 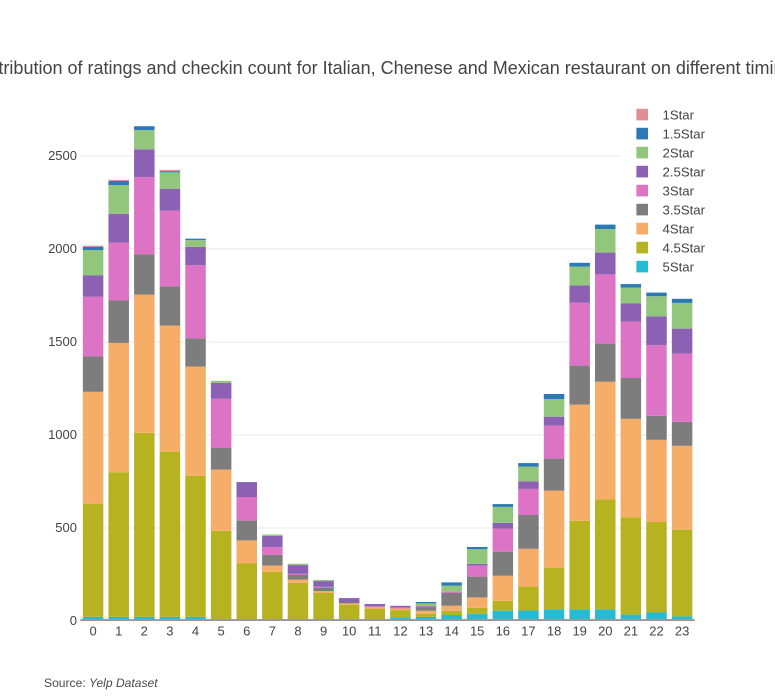 What do you see at coordinates (272, 631) in the screenshot?
I see `svg-text: 7` at bounding box center [272, 631].